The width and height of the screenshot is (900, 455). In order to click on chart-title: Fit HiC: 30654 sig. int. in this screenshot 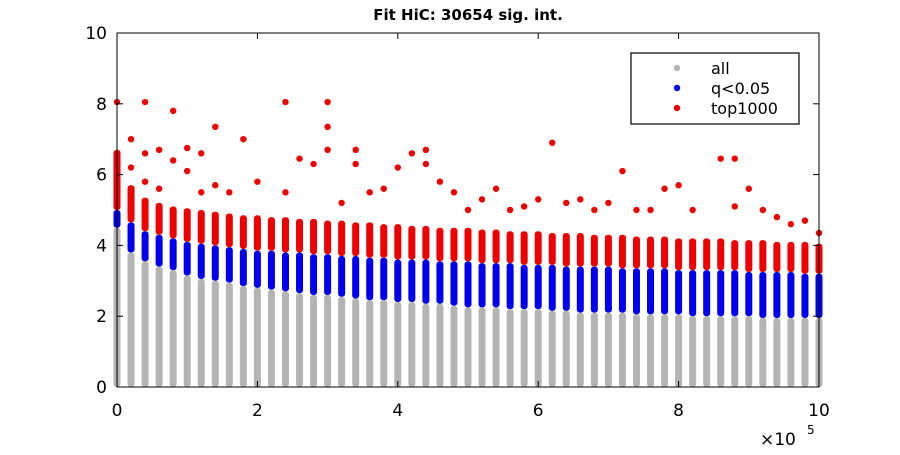, I will do `click(468, 15)`.